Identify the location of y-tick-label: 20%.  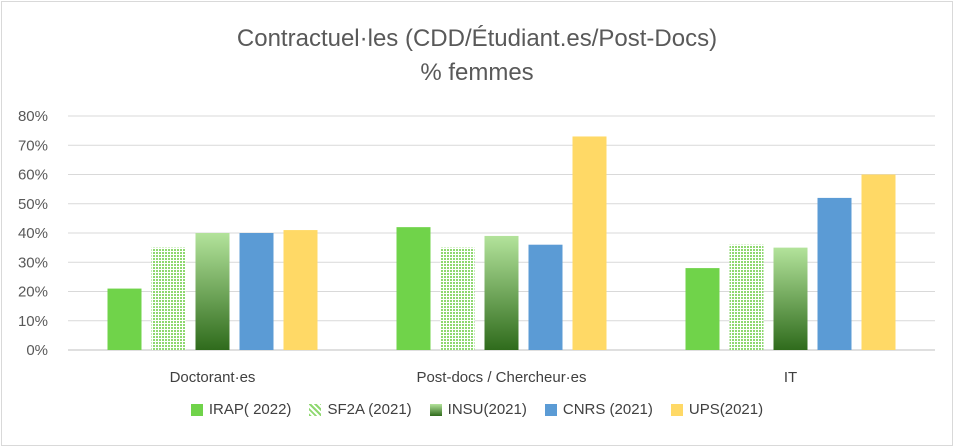
(33, 292).